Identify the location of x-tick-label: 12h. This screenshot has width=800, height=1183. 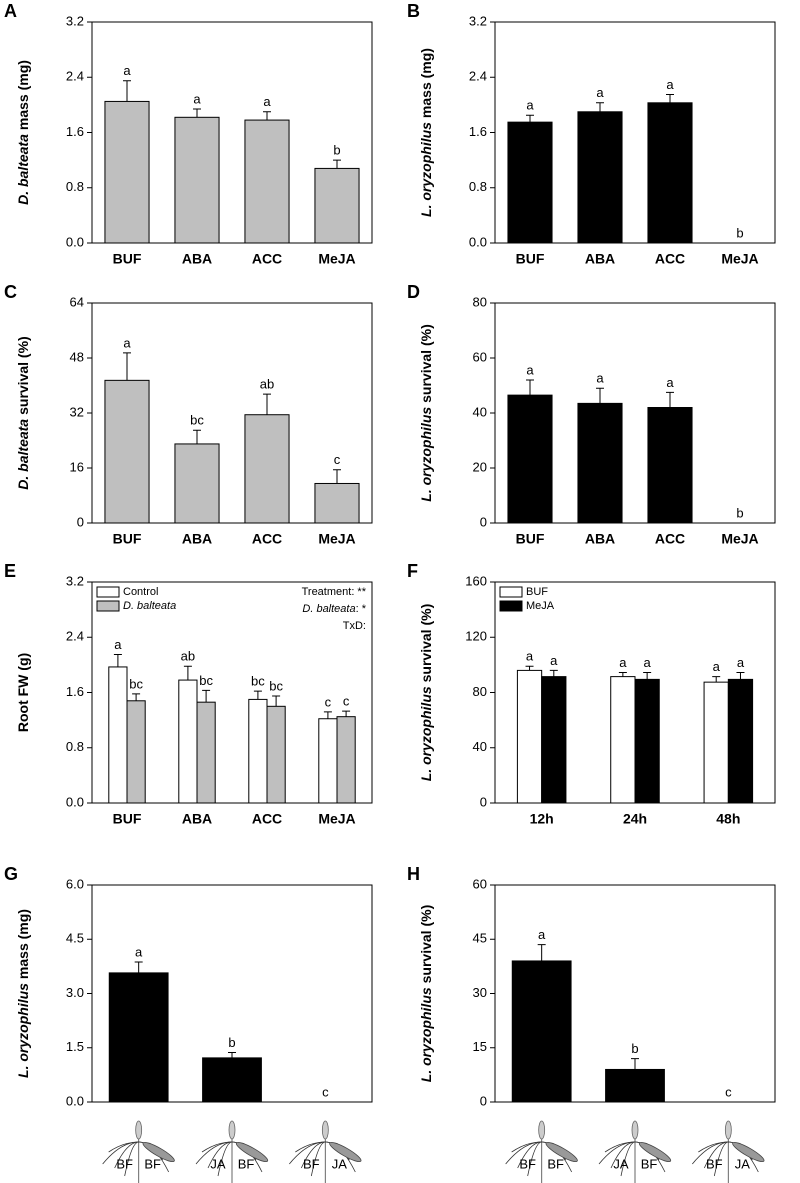
(542, 819).